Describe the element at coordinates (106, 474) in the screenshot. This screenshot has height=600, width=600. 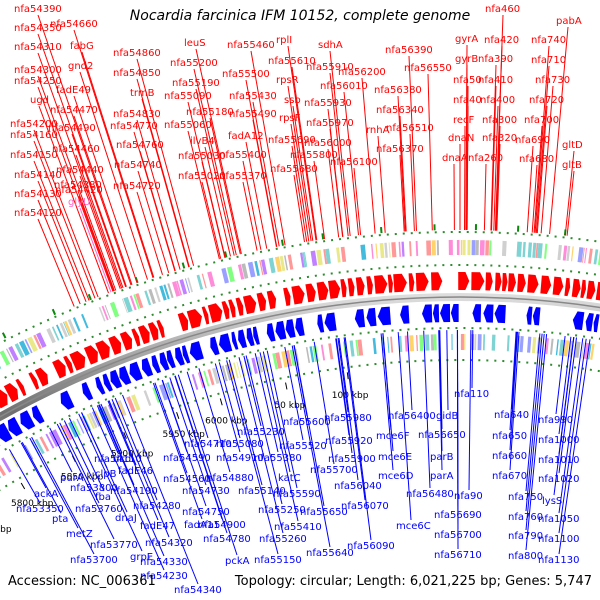
I see `reverse-gene-label: clpB` at that location.